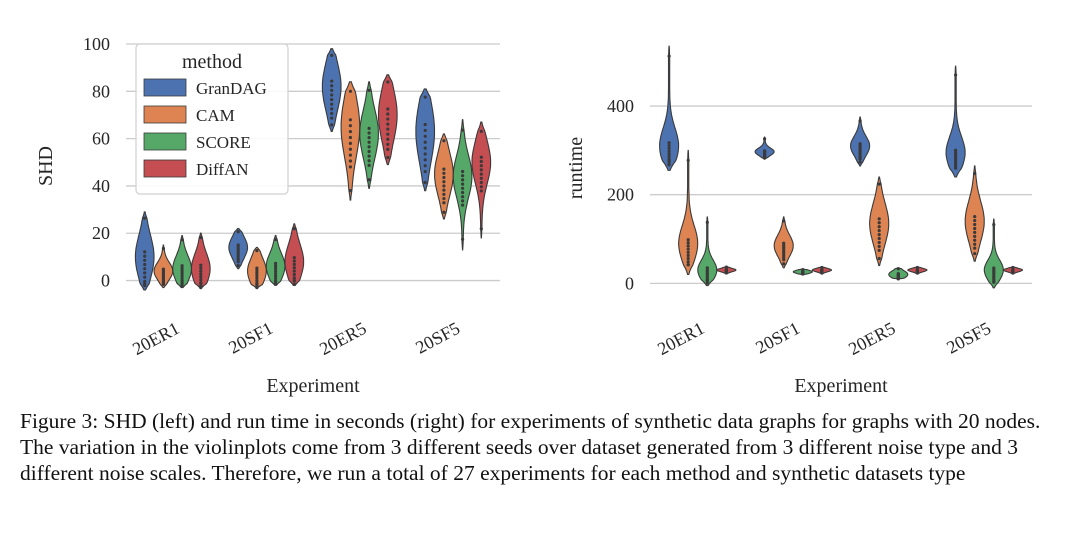 This screenshot has width=1080, height=548. I want to click on y-tick-label: 80, so click(101, 91).